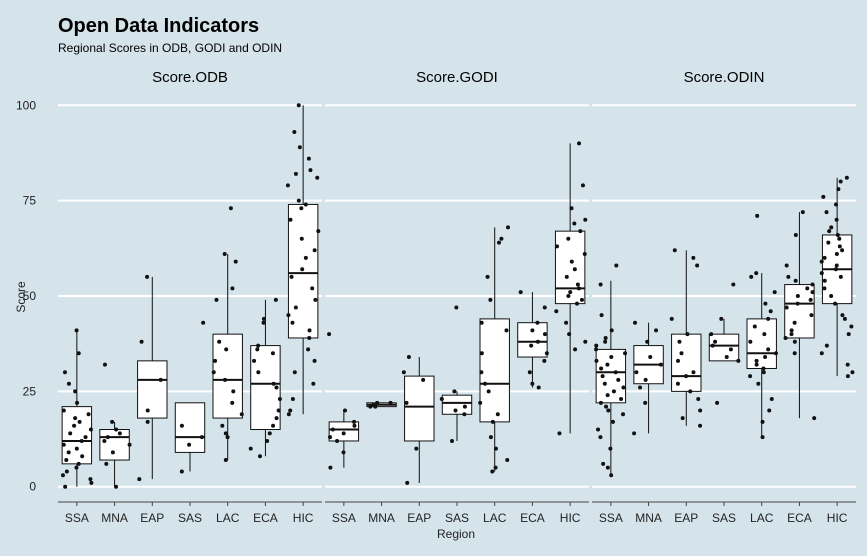 This screenshot has width=867, height=556. I want to click on x-axis-title: Region, so click(456, 534).